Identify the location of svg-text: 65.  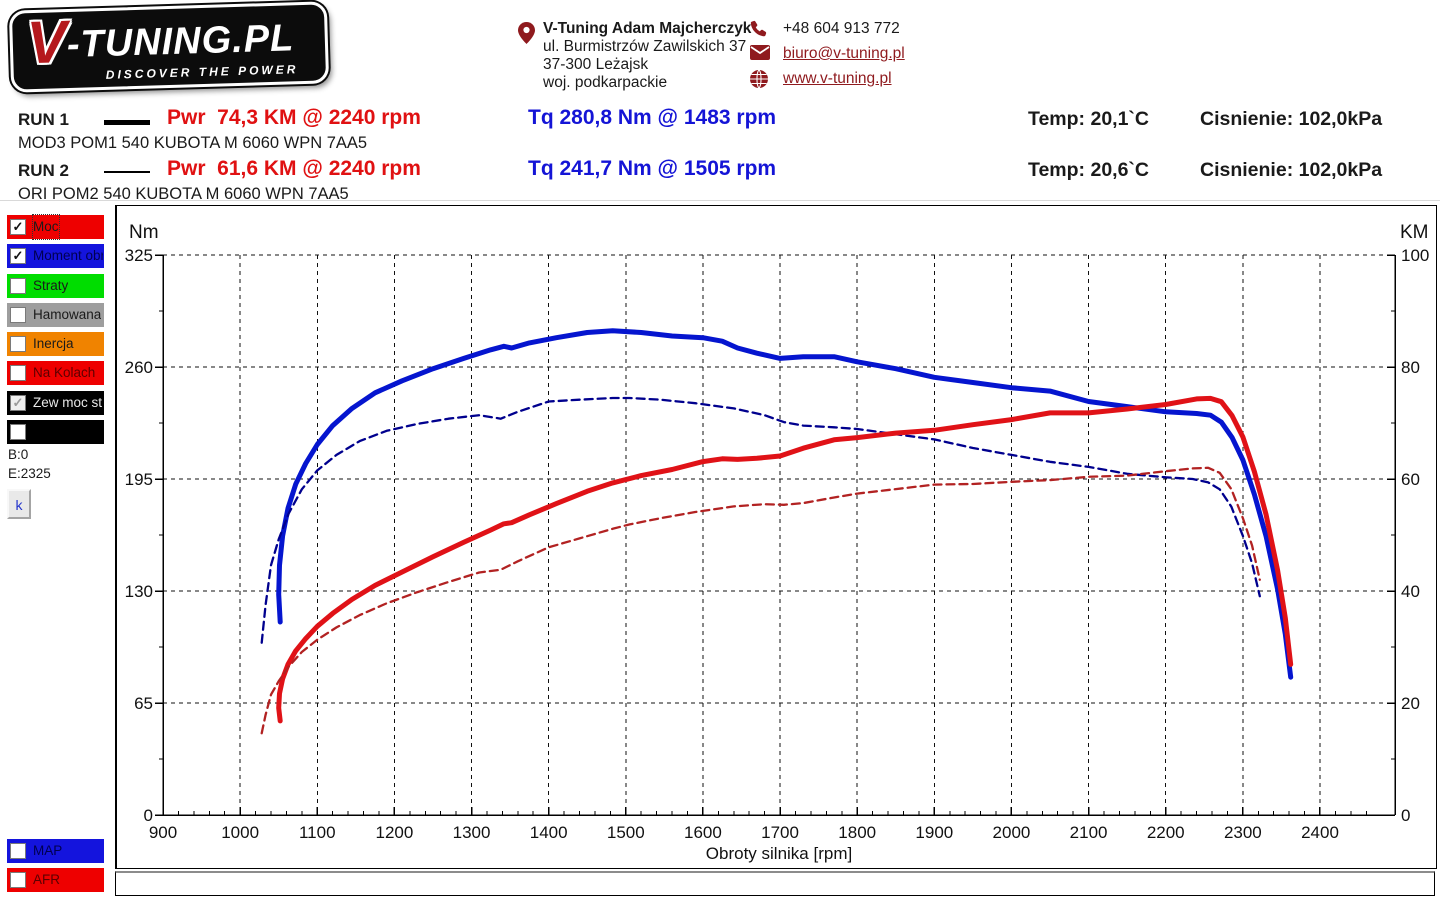
(143, 703).